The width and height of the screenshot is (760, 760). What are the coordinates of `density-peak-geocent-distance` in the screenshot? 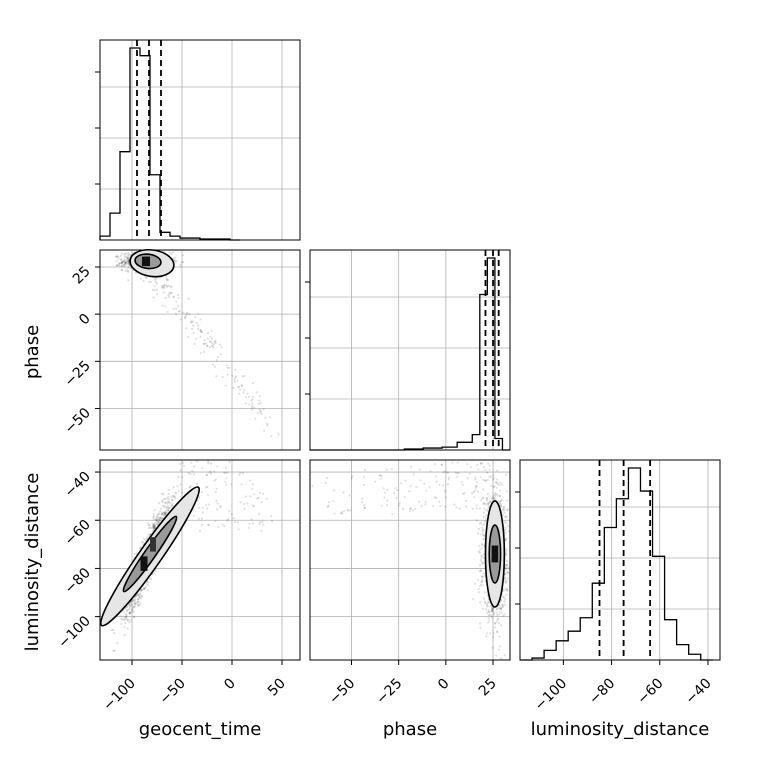 It's located at (144, 563).